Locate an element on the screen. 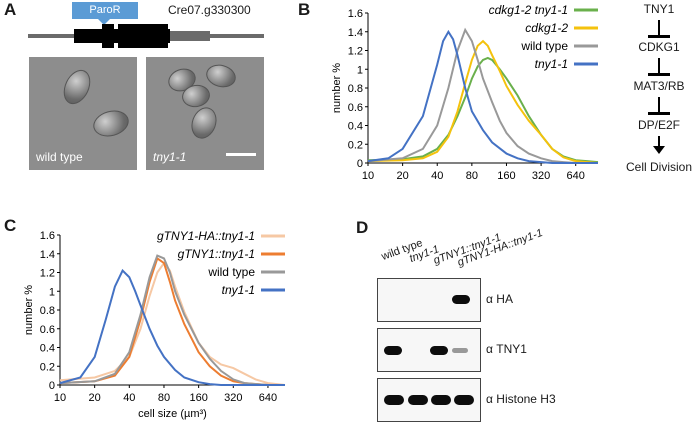 The height and width of the screenshot is (429, 700). paror-arrow-icon is located at coordinates (104, 22).